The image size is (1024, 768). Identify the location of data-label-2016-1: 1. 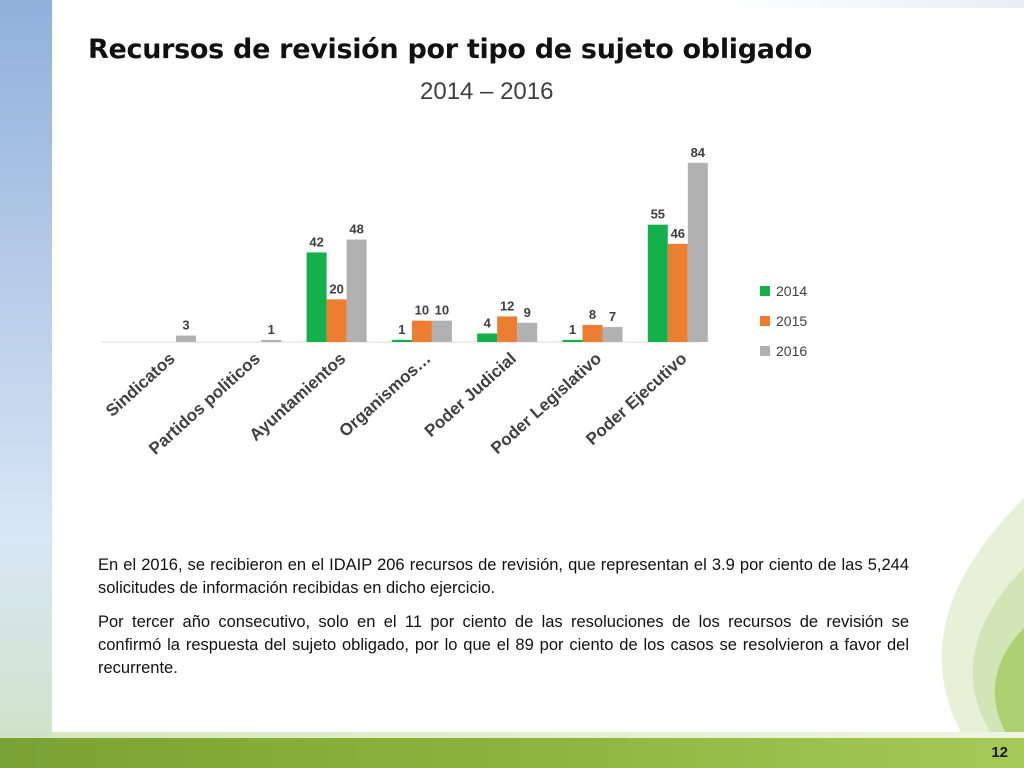
(271, 329).